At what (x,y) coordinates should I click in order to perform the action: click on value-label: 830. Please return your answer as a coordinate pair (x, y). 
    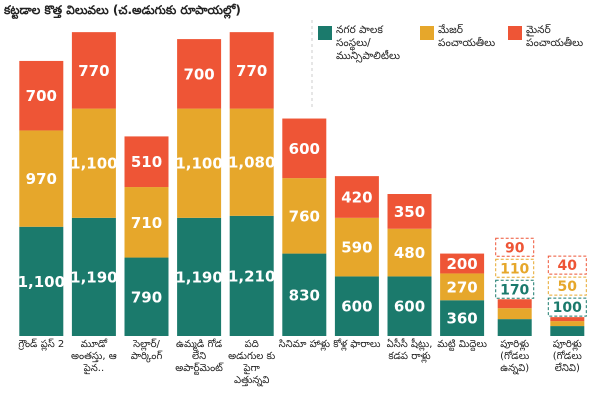
    Looking at the image, I should click on (304, 295).